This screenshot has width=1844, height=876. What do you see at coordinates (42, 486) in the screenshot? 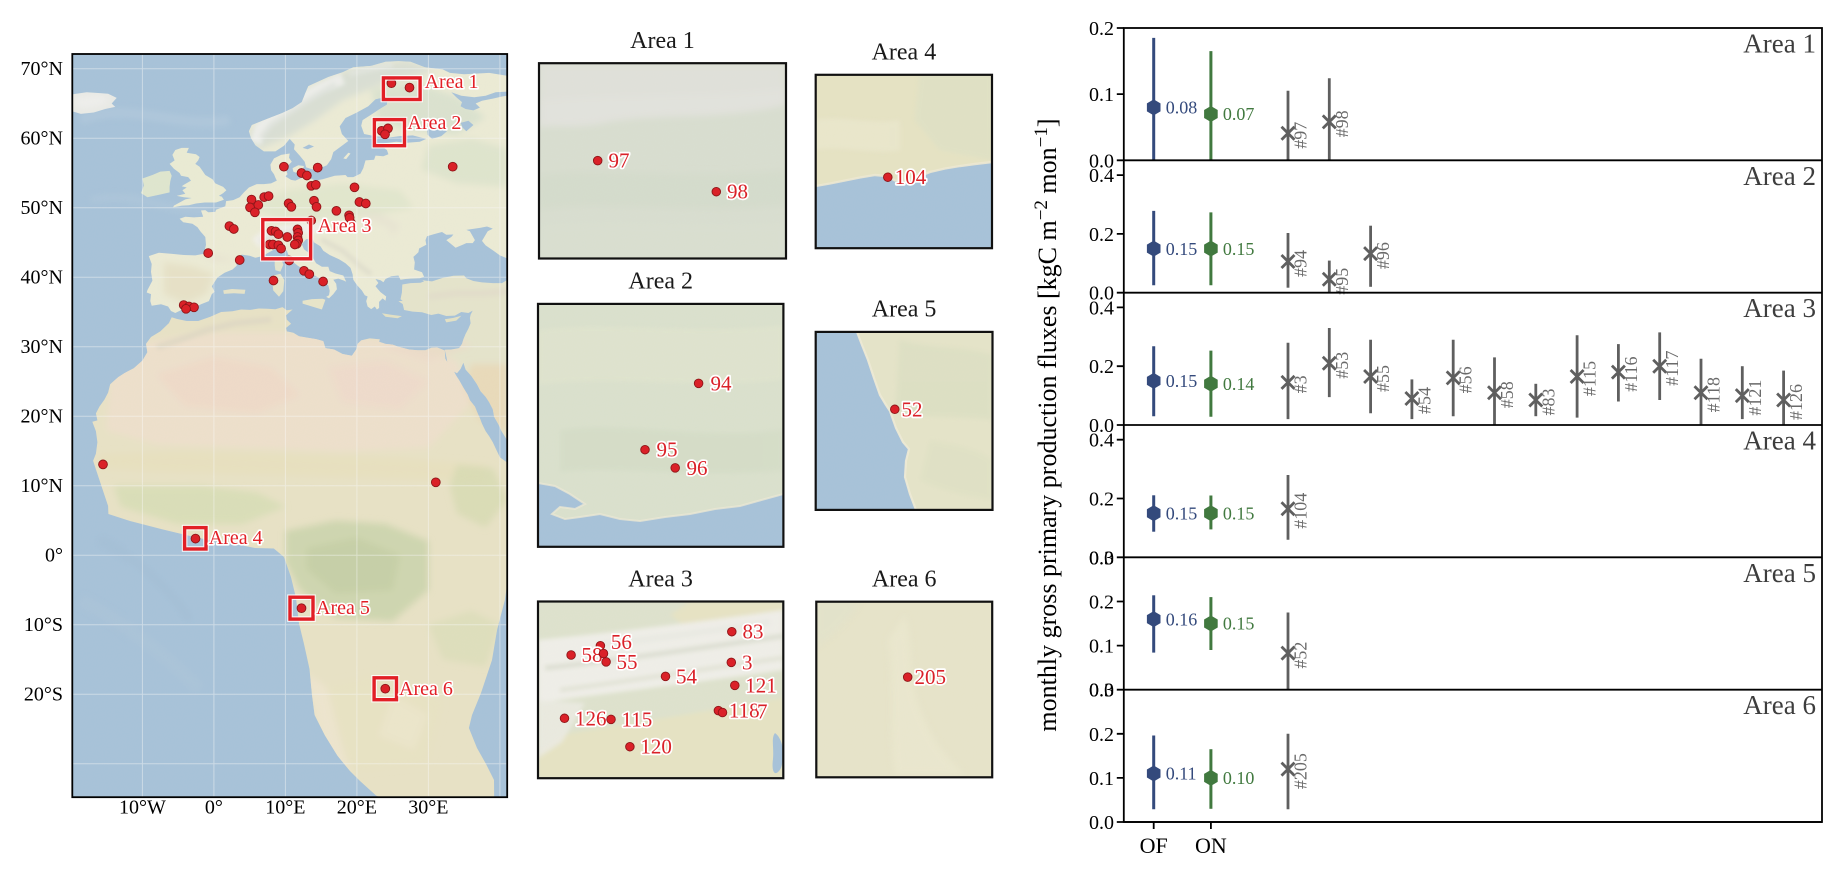
I see `svg-text: 10°N` at bounding box center [42, 486].